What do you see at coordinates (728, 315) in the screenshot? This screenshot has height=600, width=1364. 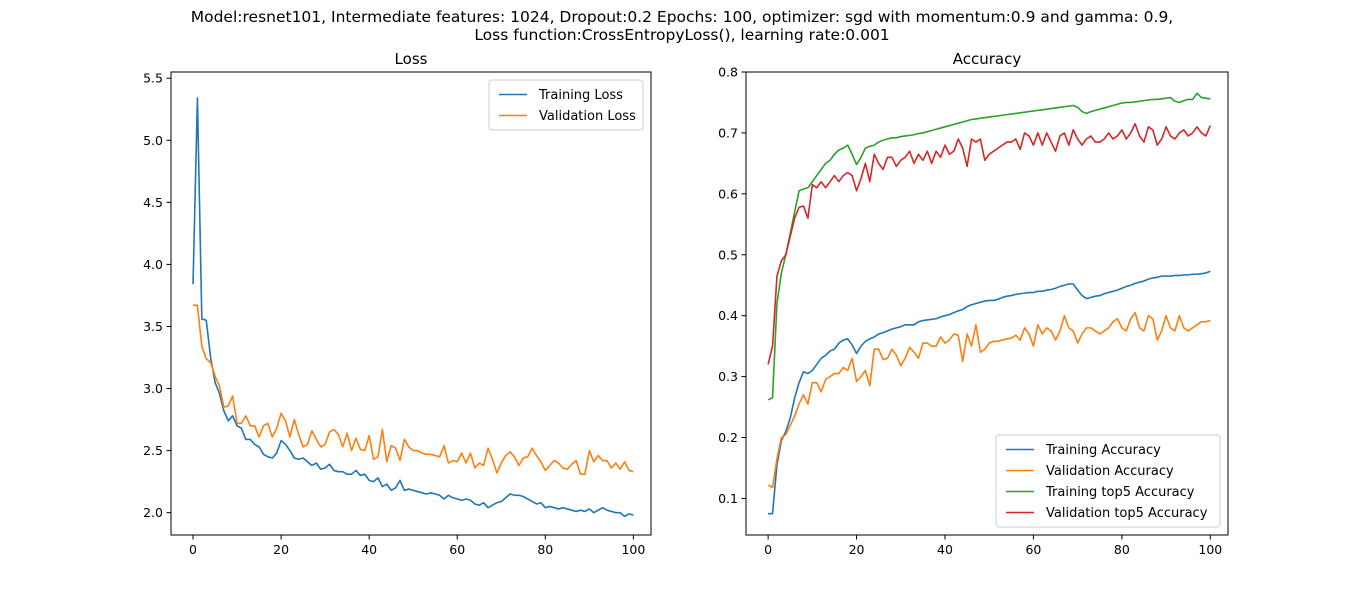 I see `y-tick-label: 0.4` at bounding box center [728, 315].